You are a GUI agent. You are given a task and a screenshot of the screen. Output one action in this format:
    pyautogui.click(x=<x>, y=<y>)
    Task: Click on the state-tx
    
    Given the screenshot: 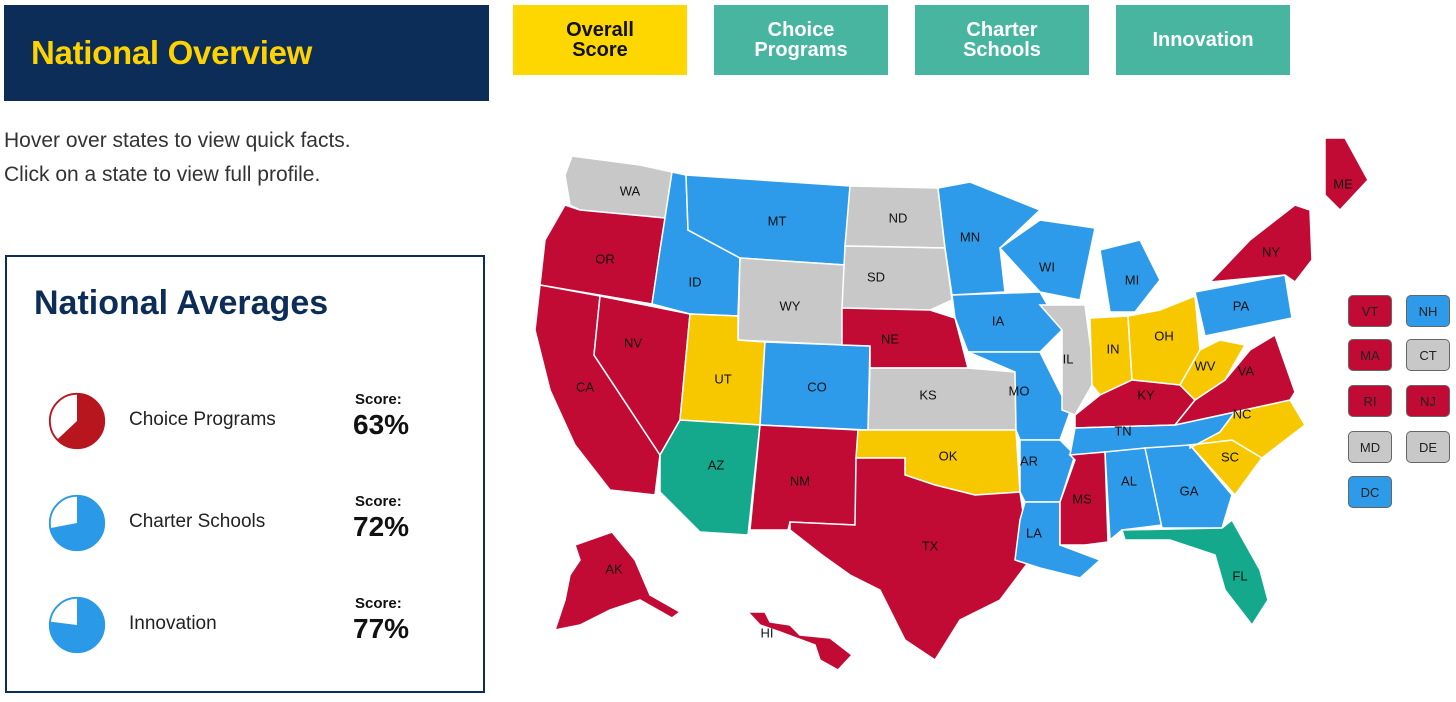 What is the action you would take?
    pyautogui.click(x=910, y=559)
    